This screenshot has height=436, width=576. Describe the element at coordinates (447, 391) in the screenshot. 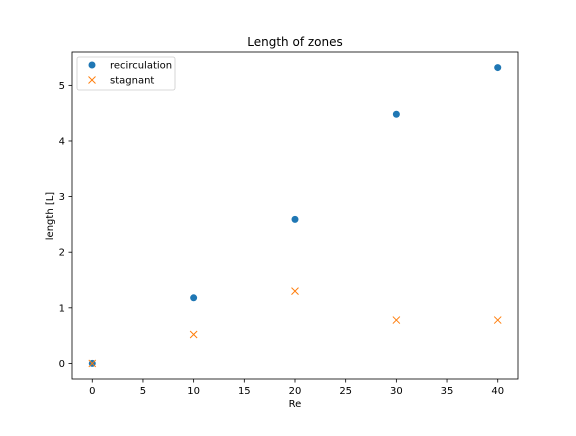

I see `x-tick-label: 35` at that location.